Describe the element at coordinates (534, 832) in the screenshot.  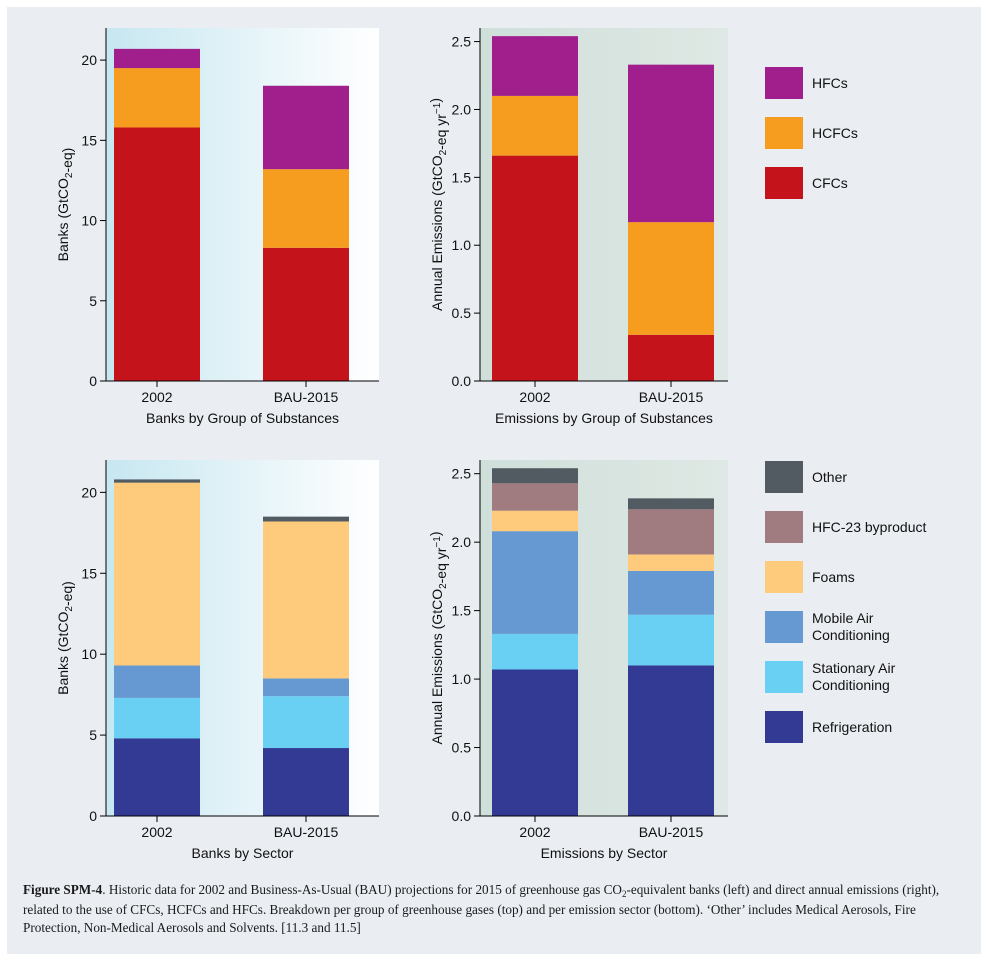
I see `chart-3-x-tick-label-0: 2002` at that location.